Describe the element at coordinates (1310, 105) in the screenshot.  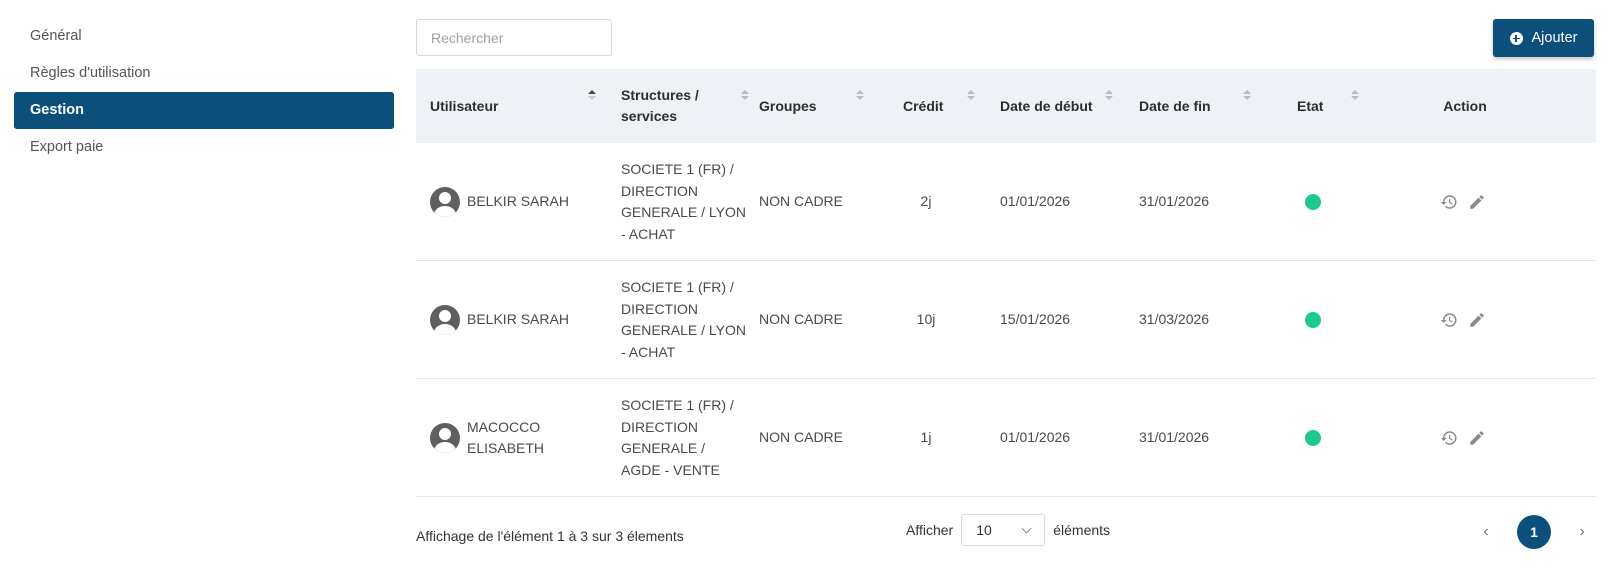
I see `column-header-status: Etat` at that location.